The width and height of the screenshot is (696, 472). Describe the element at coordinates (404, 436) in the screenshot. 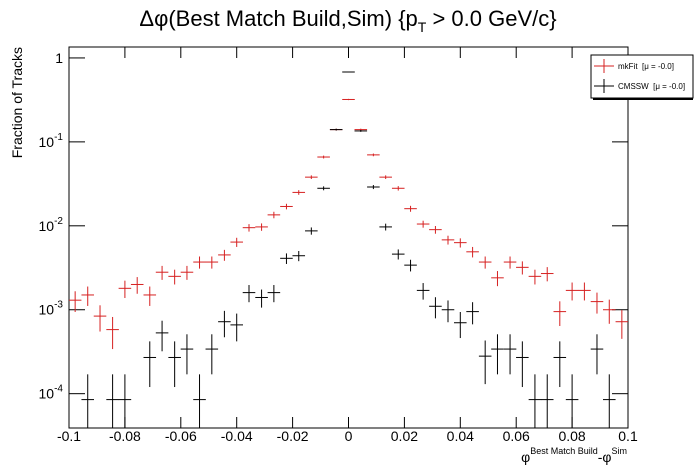

I see `x-tick-label: 0.02` at that location.